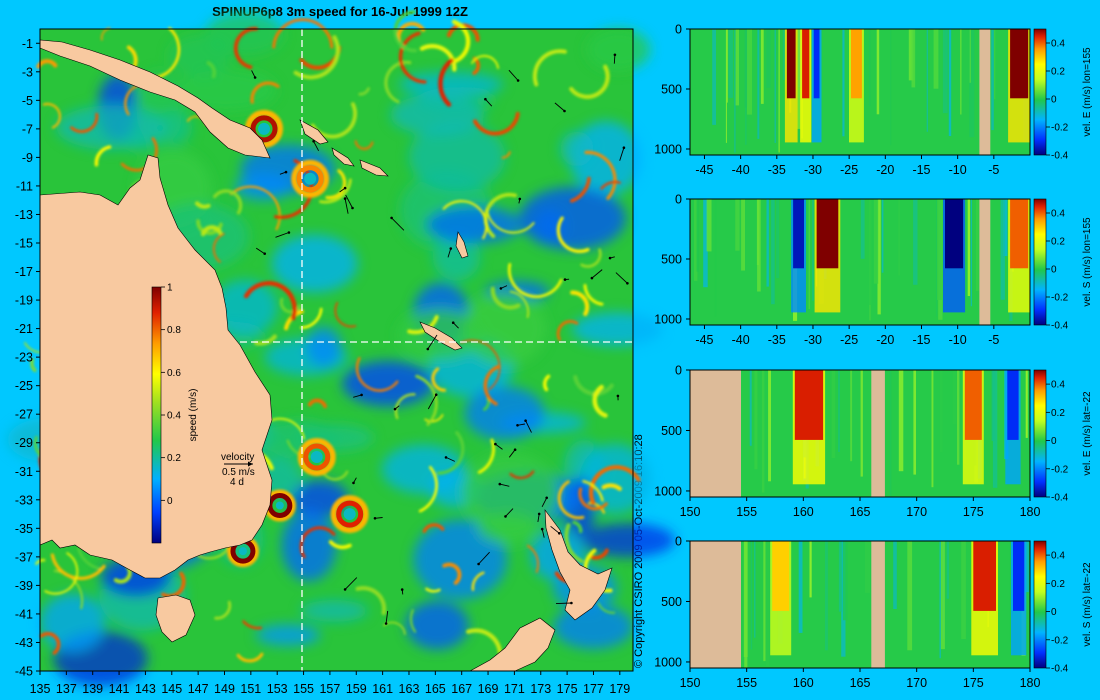  Describe the element at coordinates (462, 245) in the screenshot. I see `vanuatu-land` at that location.